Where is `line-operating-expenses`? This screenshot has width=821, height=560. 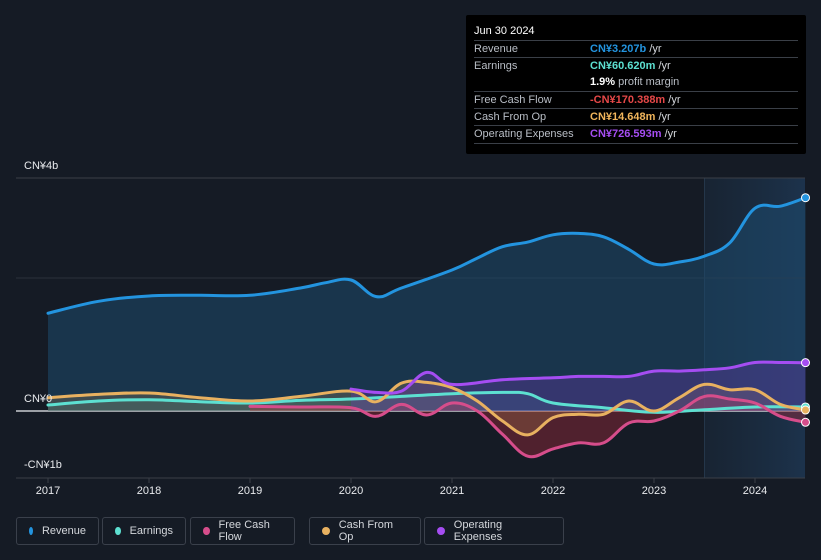 line-operating-expenses is located at coordinates (578, 377).